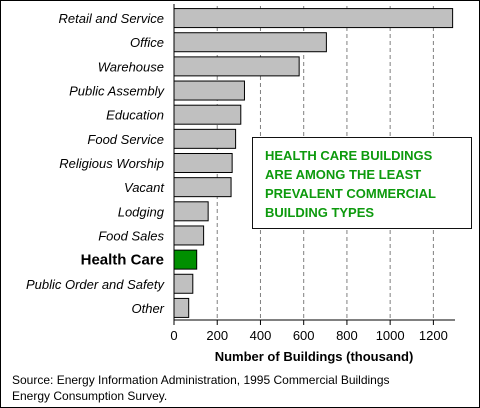 The width and height of the screenshot is (480, 408). What do you see at coordinates (320, 212) in the screenshot?
I see `annotation-line-4: BUILDING TYPES` at bounding box center [320, 212].